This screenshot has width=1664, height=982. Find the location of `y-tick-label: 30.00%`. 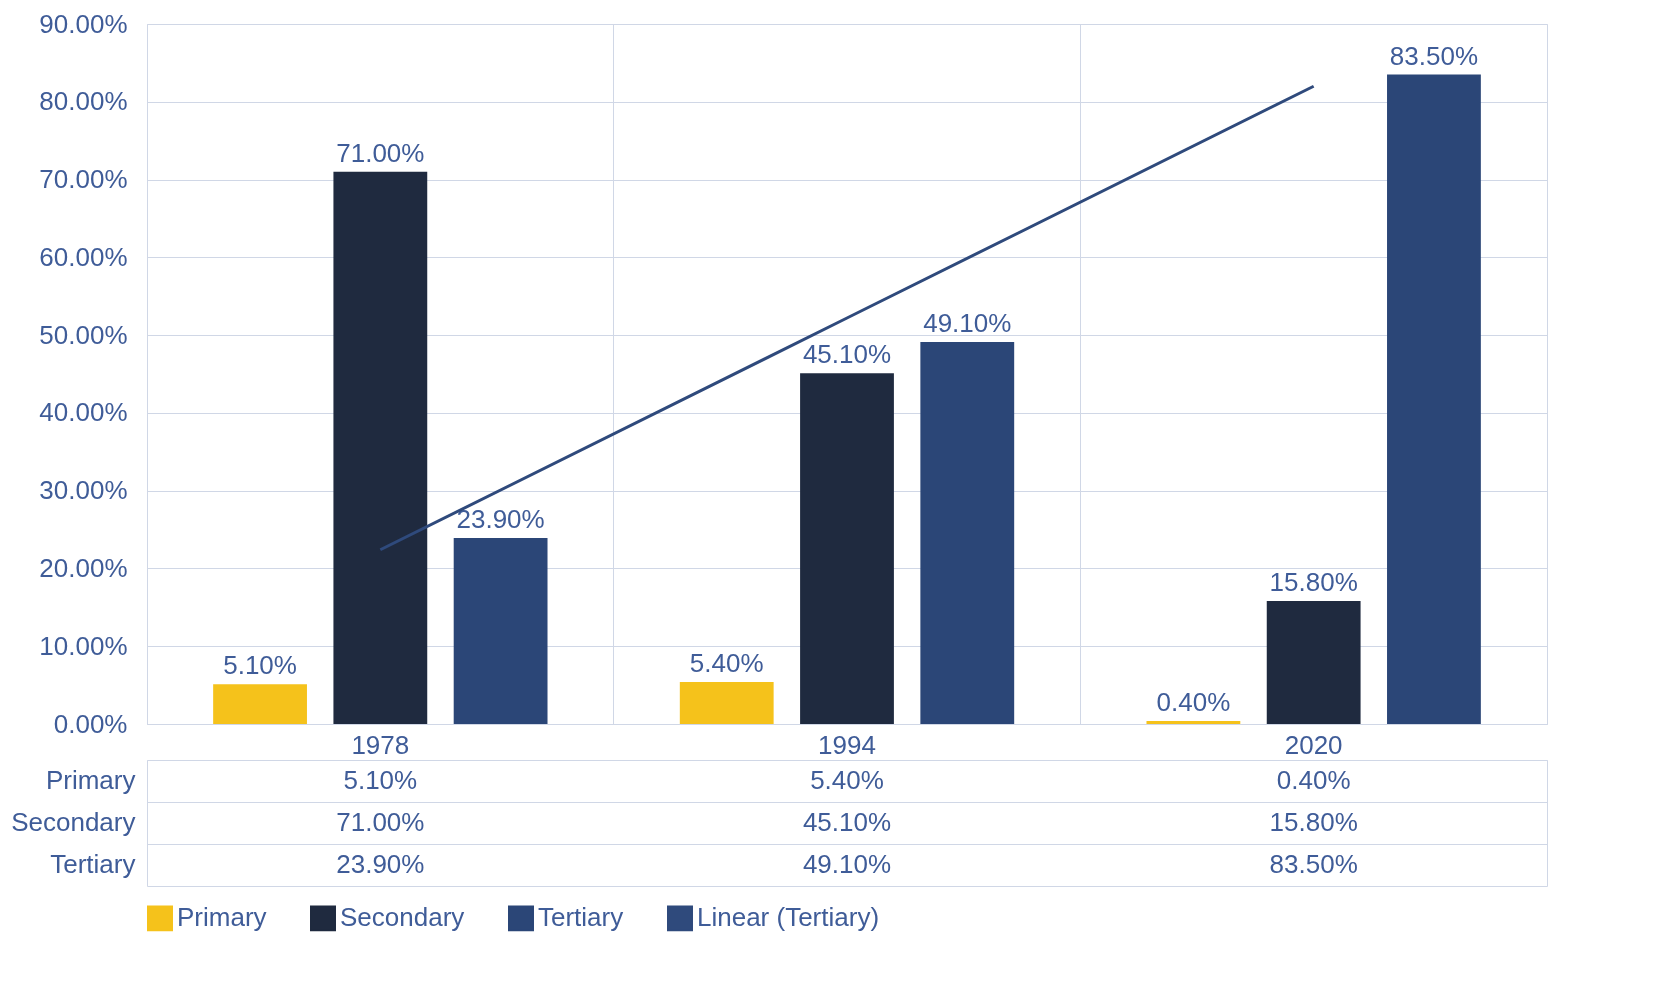

y-tick-label: 30.00% is located at coordinates (83, 490).